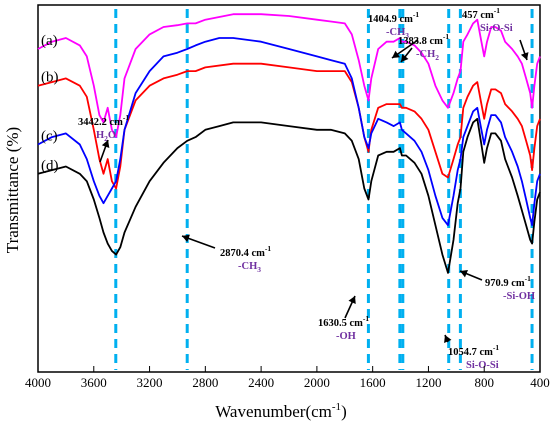 This screenshot has height=426, width=550. What do you see at coordinates (317, 382) in the screenshot?
I see `x-tick-label: 2000` at bounding box center [317, 382].